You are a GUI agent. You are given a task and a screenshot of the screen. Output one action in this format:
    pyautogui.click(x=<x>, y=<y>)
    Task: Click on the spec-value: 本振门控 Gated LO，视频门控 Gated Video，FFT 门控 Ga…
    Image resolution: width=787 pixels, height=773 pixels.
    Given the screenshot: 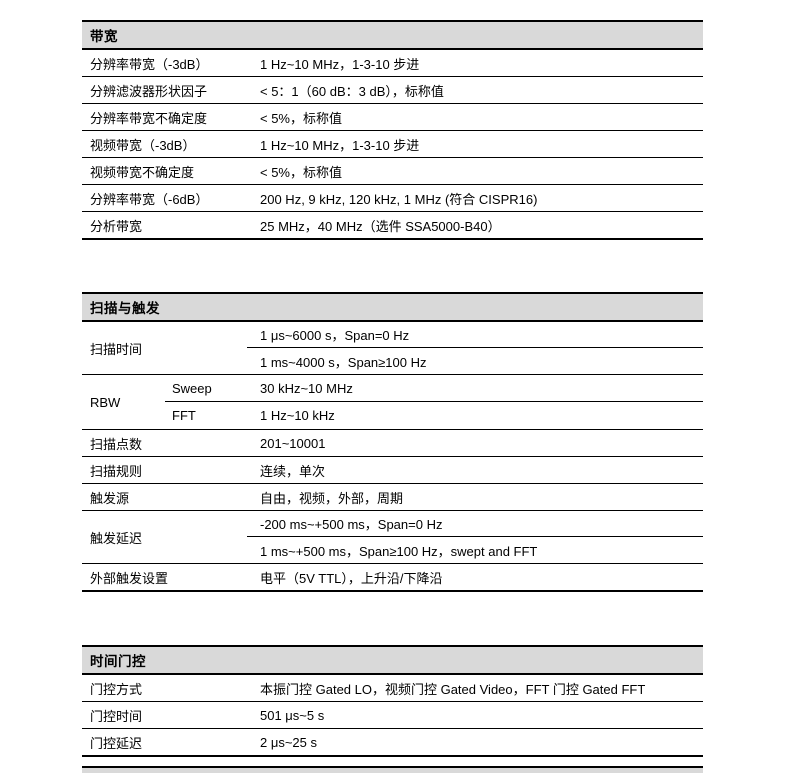 What is the action you would take?
    pyautogui.click(x=453, y=689)
    